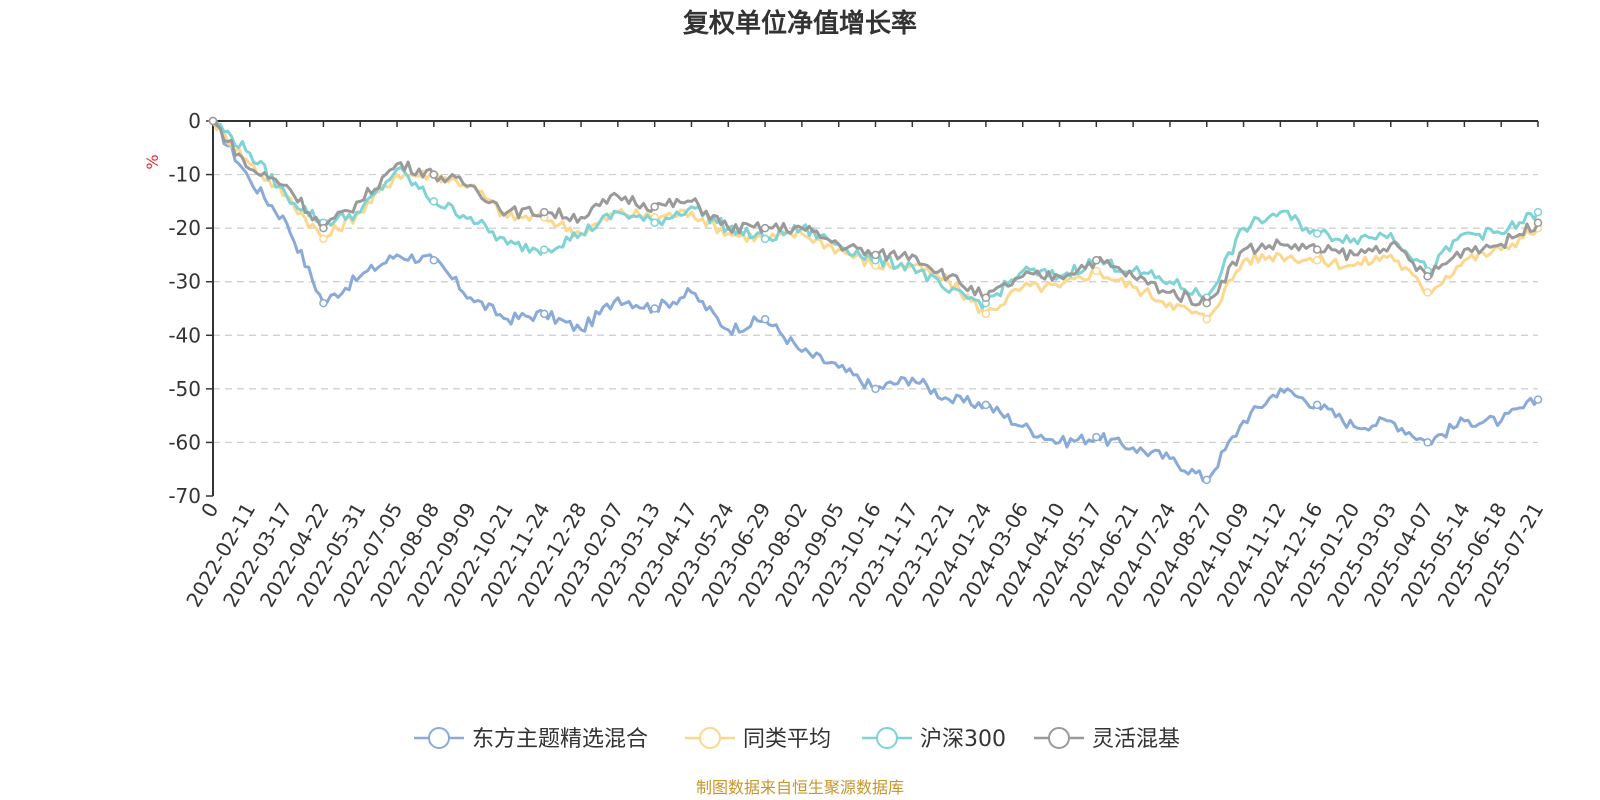 This screenshot has height=800, width=1600. Describe the element at coordinates (1136, 739) in the screenshot. I see `legend-label: 灵活混基` at that location.